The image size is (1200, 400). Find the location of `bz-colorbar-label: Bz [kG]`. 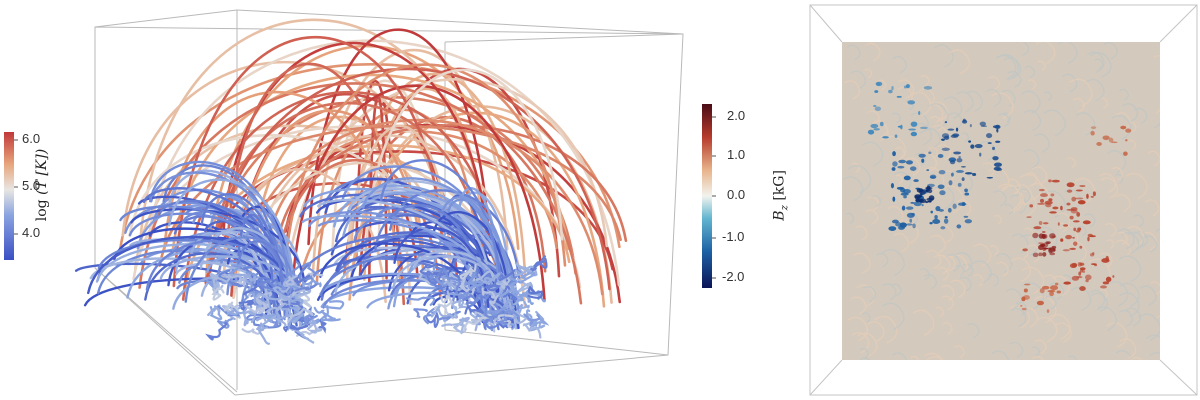

bz-colorbar-label: Bz [kG] is located at coordinates (781, 195).